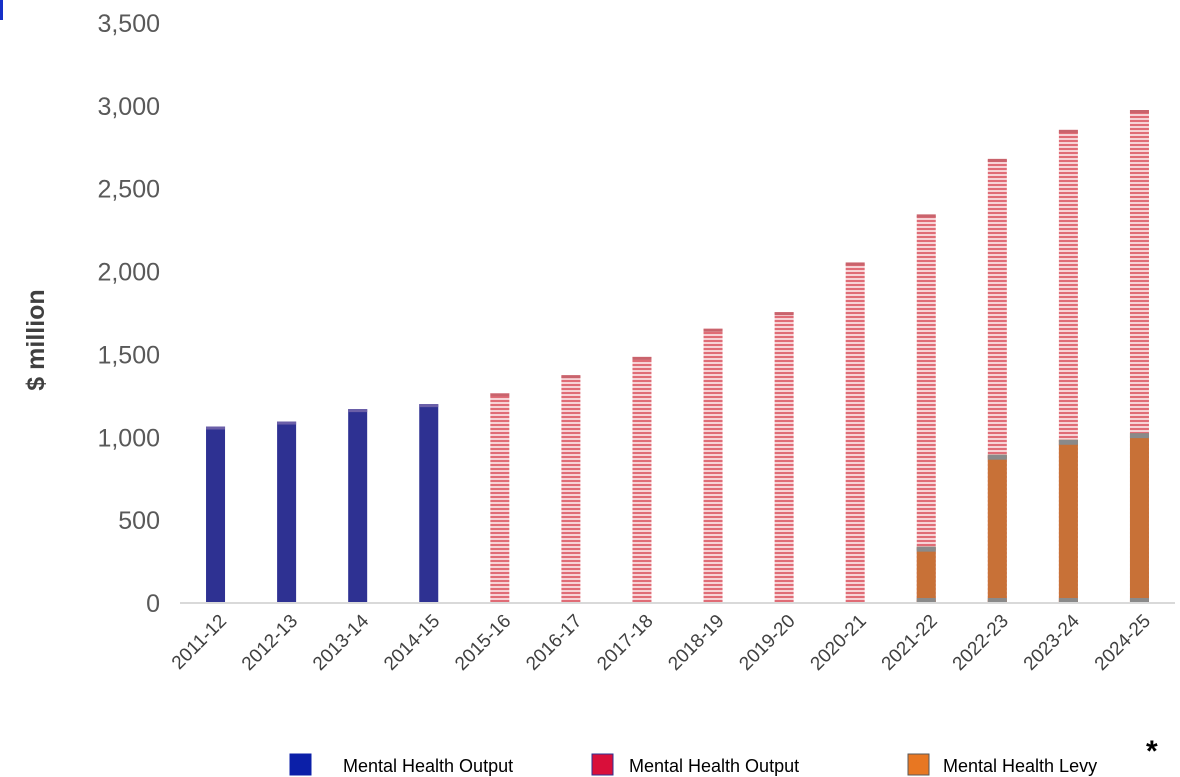 This screenshot has height=777, width=1180. What do you see at coordinates (341, 642) in the screenshot?
I see `x-tick-label: 2013-14` at bounding box center [341, 642].